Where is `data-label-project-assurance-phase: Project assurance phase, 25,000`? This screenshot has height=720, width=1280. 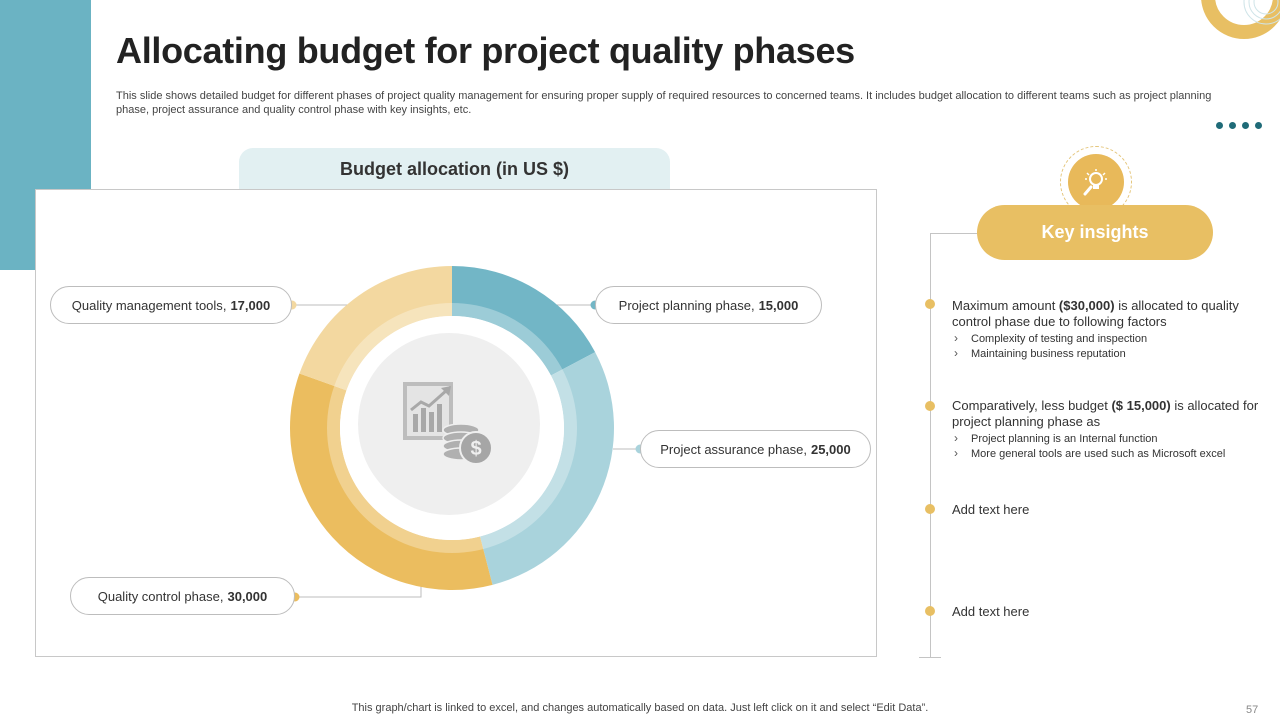
data-label-project-assurance-phase: Project assurance phase, 25,000 is located at coordinates (755, 449).